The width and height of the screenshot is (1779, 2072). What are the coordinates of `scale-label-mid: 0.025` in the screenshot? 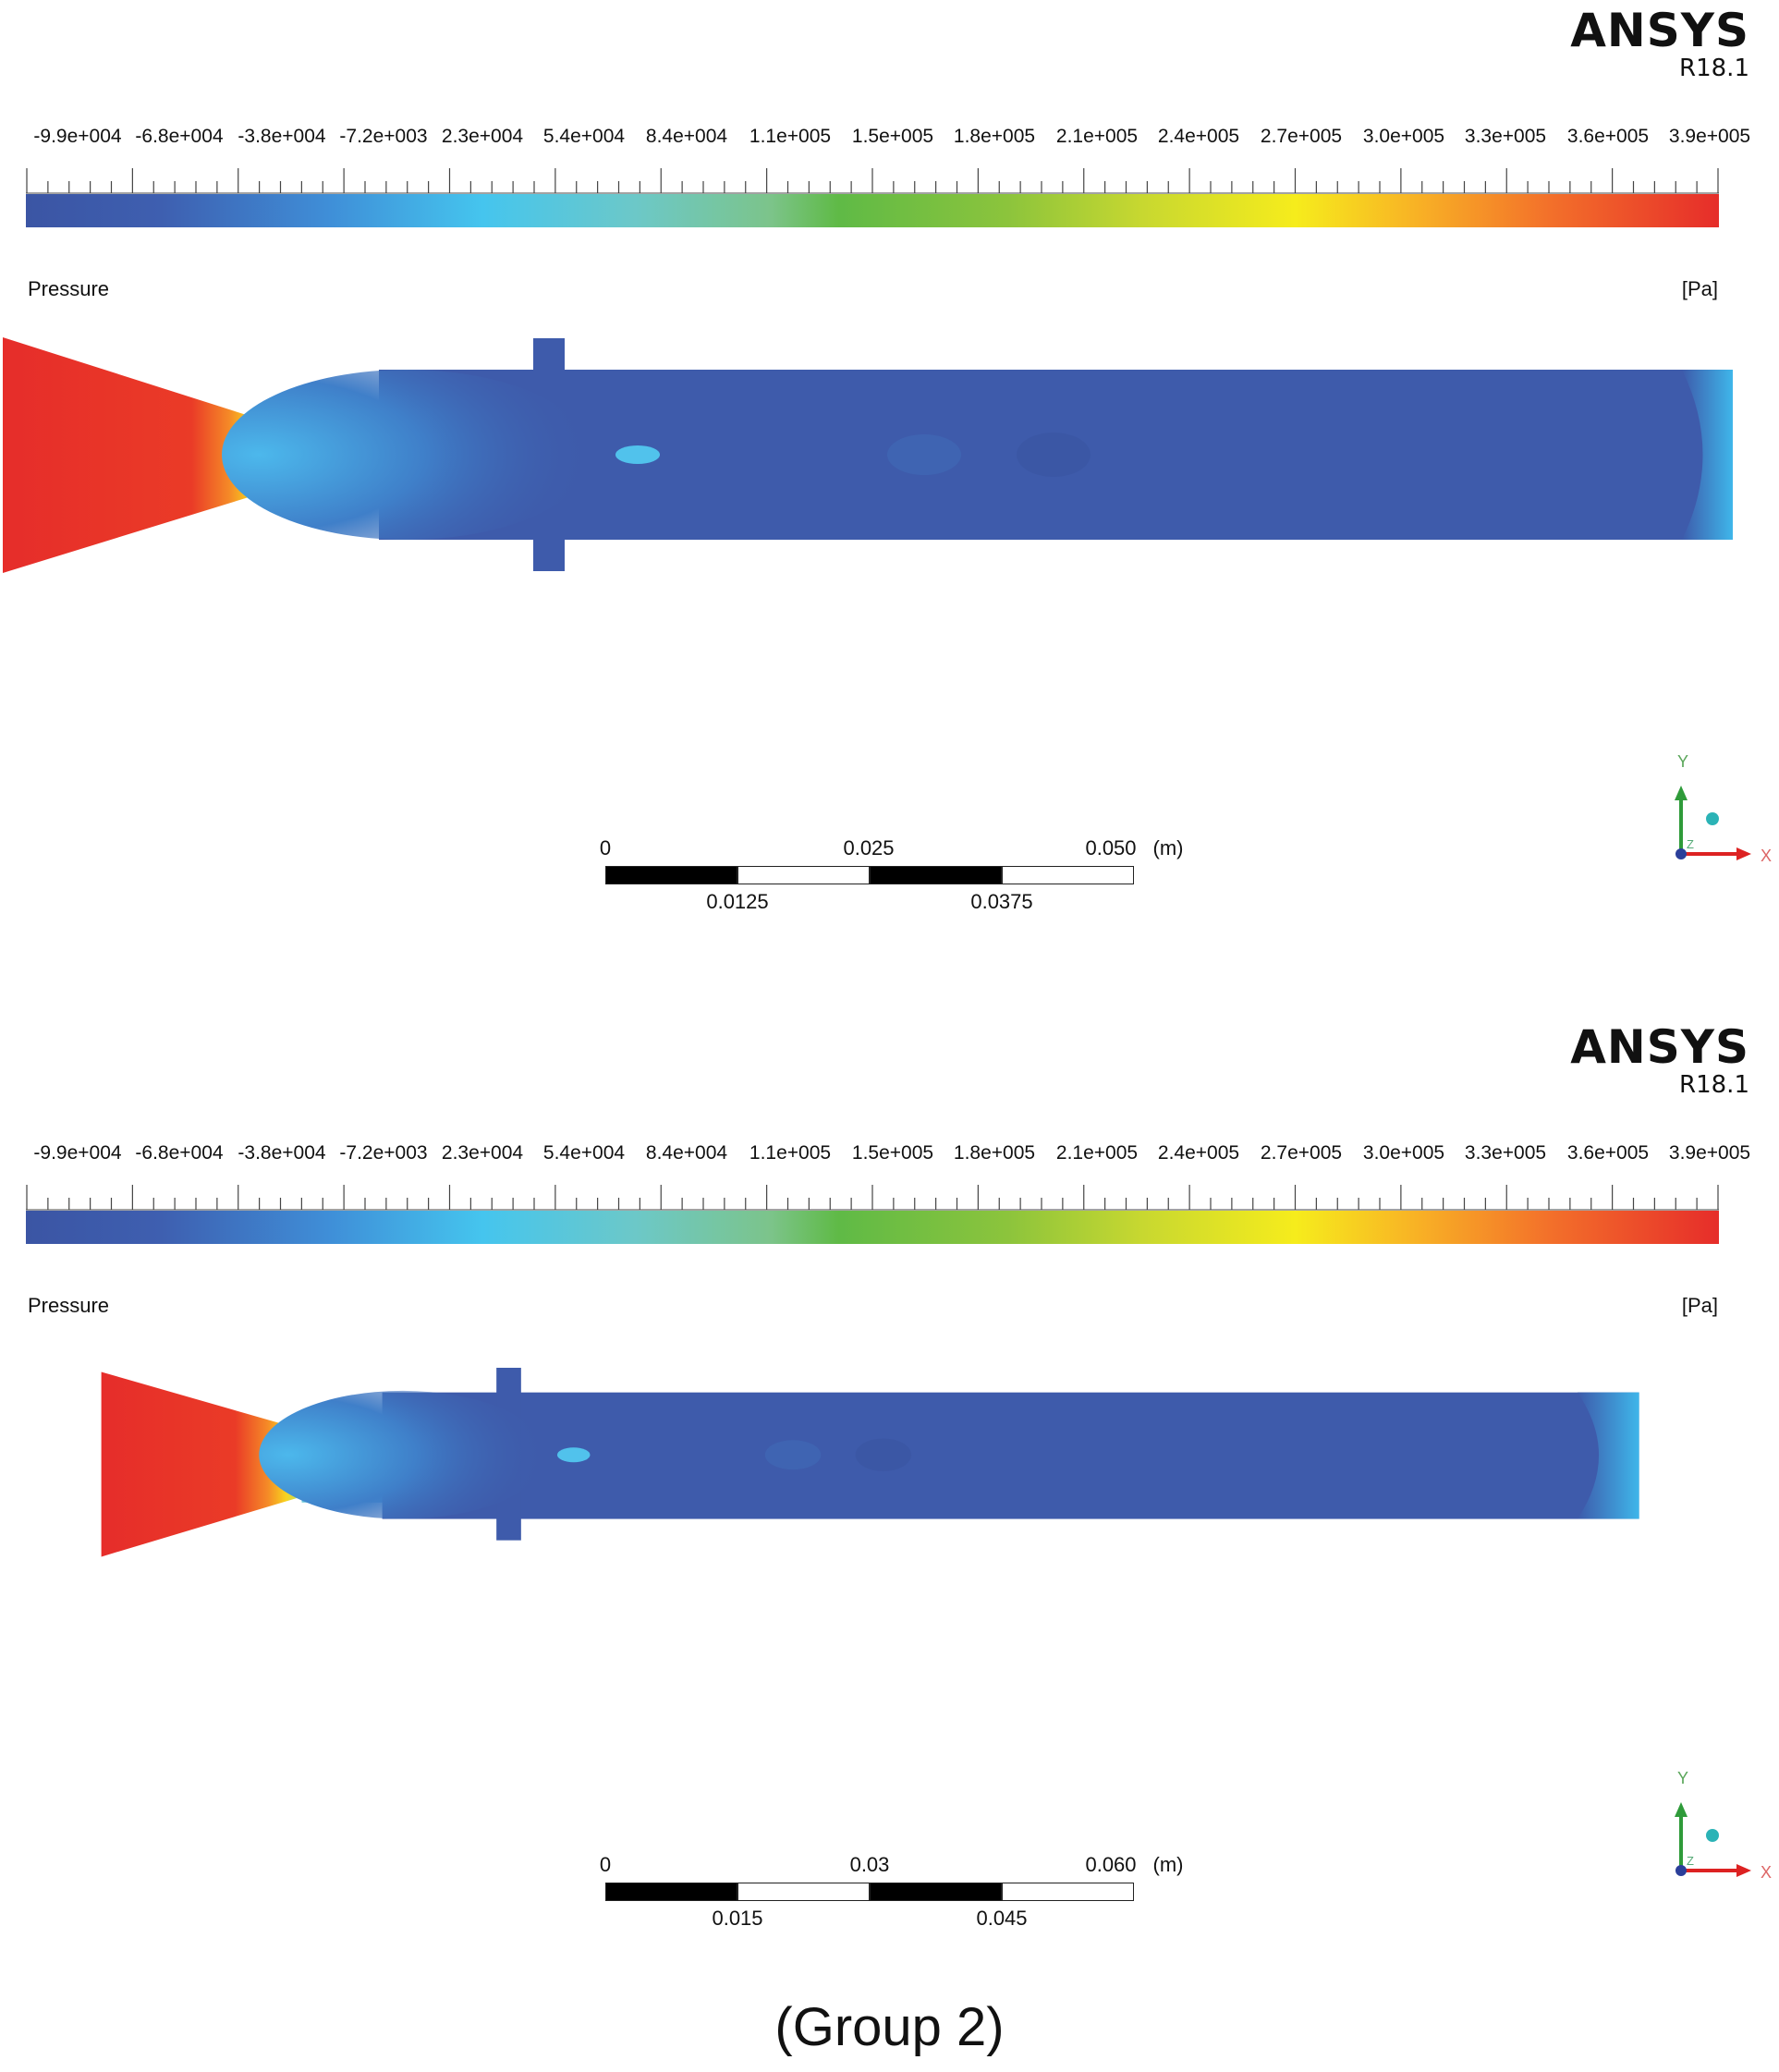 It's located at (869, 847).